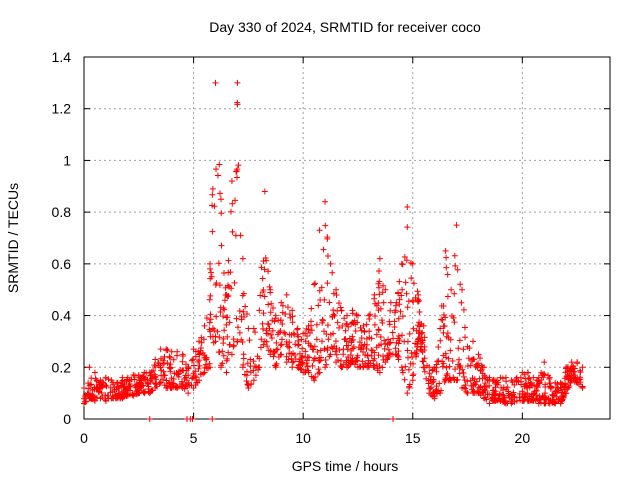 Image resolution: width=640 pixels, height=480 pixels. I want to click on x-tick-label: 5, so click(194, 438).